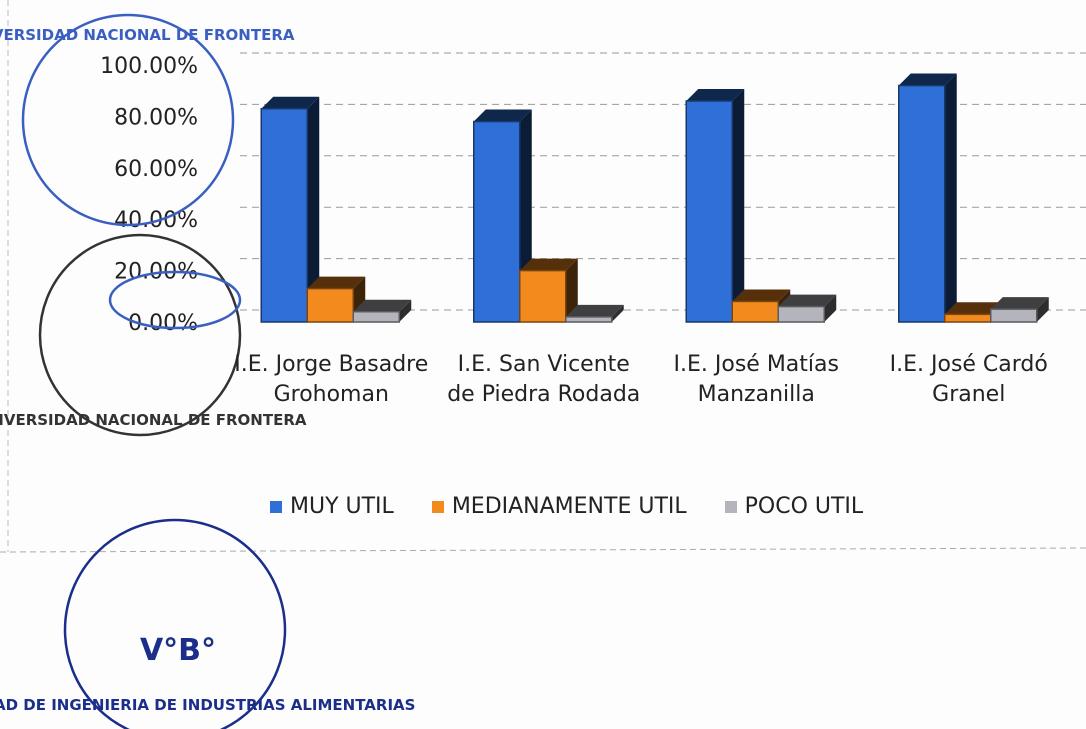  What do you see at coordinates (804, 506) in the screenshot?
I see `legend-label: POCO UTIL` at bounding box center [804, 506].